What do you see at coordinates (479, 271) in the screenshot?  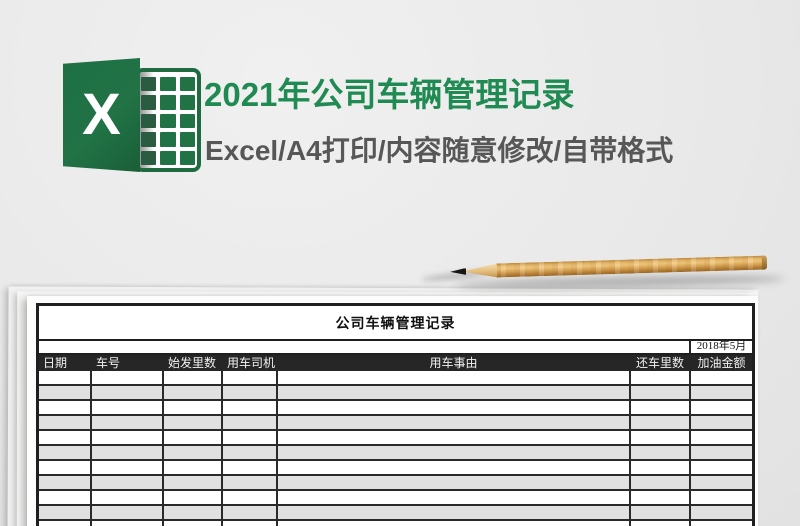 I see `pencil-wood-cone` at bounding box center [479, 271].